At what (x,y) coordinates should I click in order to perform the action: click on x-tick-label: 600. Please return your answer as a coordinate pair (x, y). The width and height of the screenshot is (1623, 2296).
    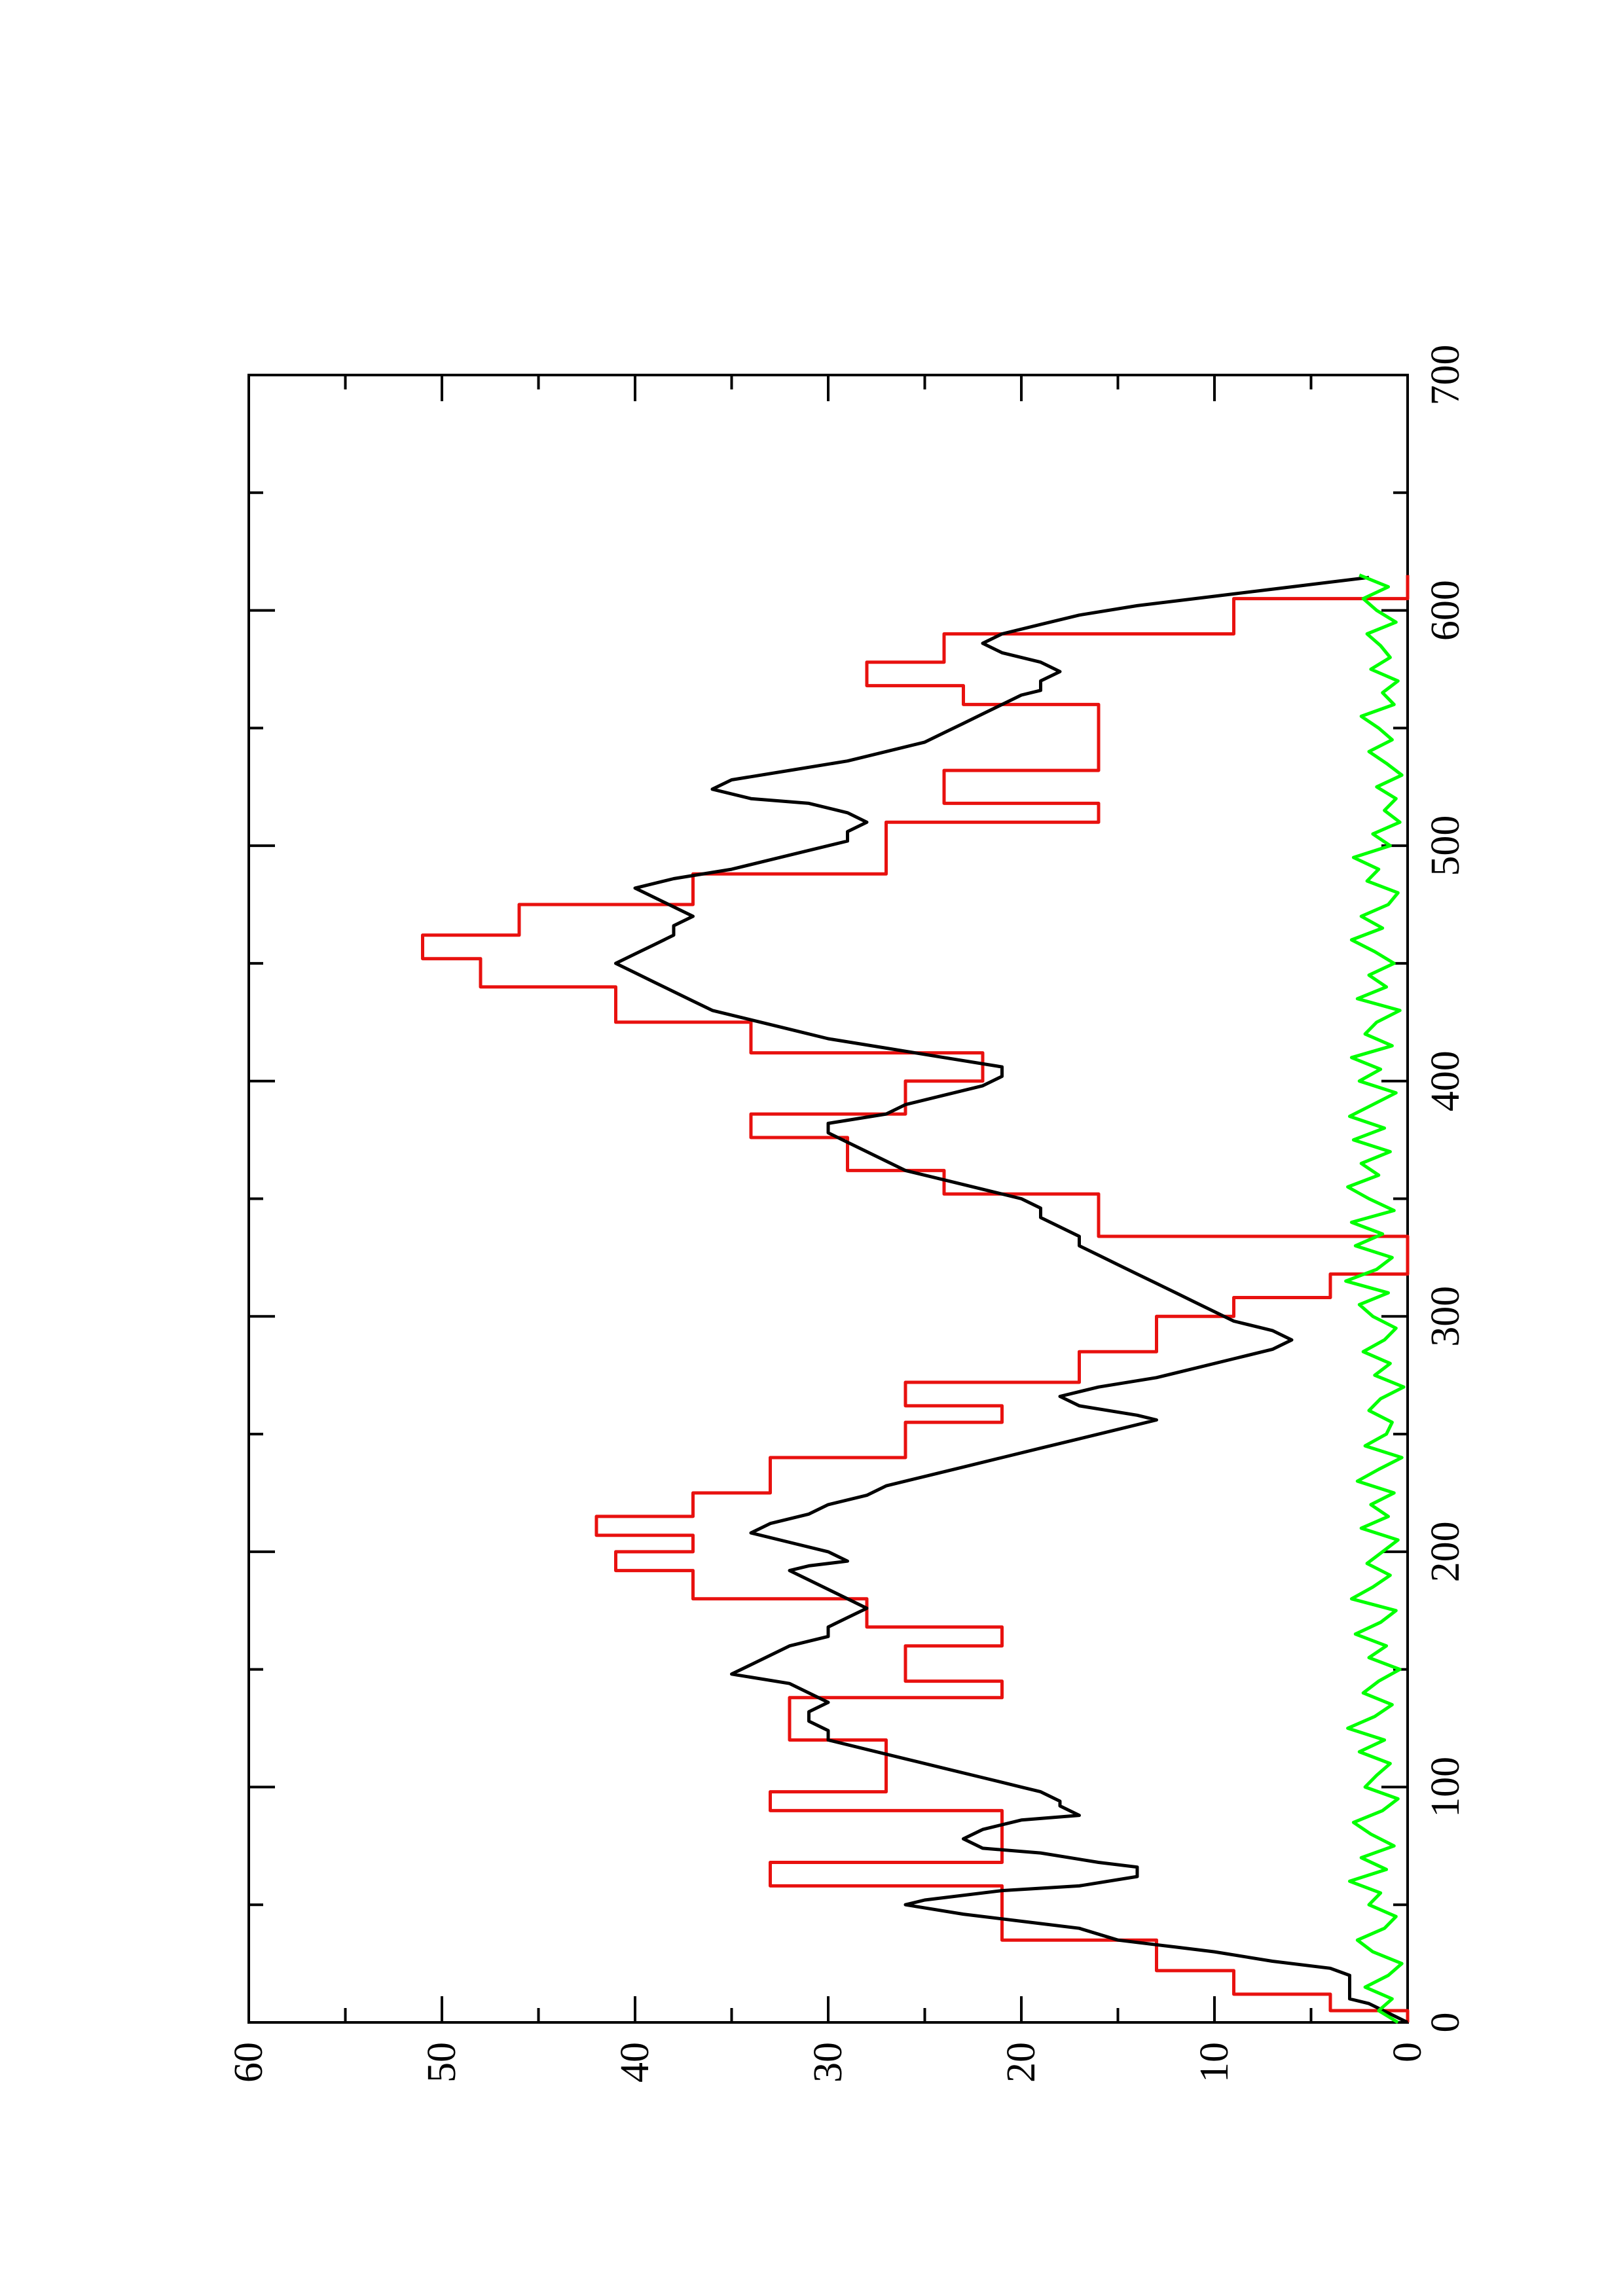
    Looking at the image, I should click on (1445, 610).